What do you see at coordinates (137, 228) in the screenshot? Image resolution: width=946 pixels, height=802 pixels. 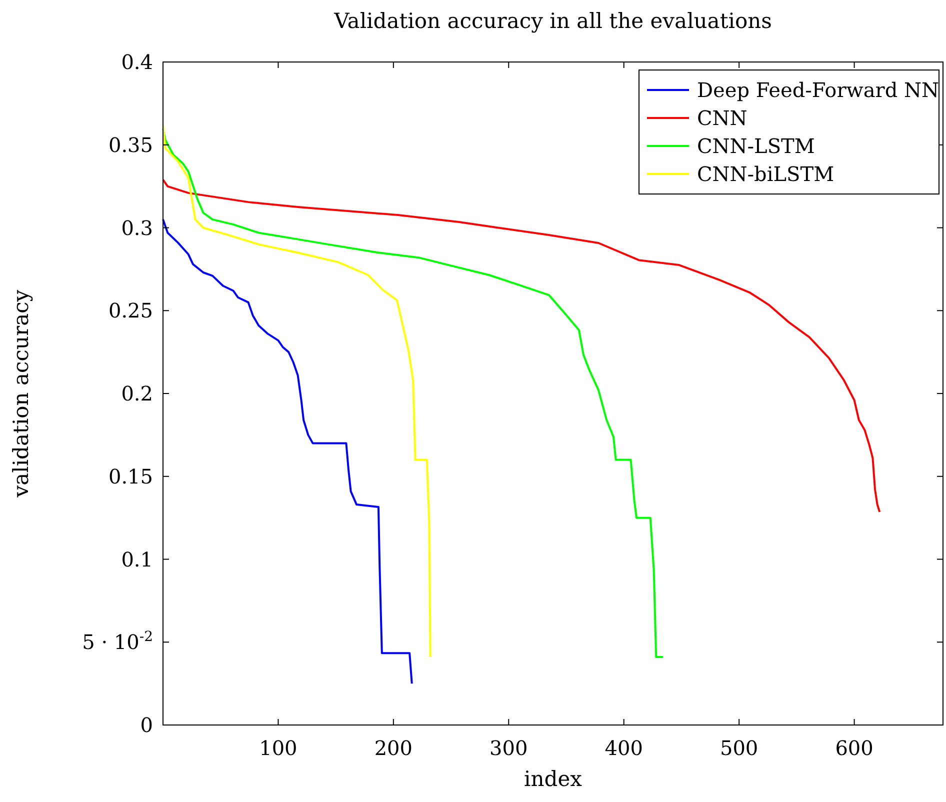 I see `y-tick-label: 0.3` at bounding box center [137, 228].